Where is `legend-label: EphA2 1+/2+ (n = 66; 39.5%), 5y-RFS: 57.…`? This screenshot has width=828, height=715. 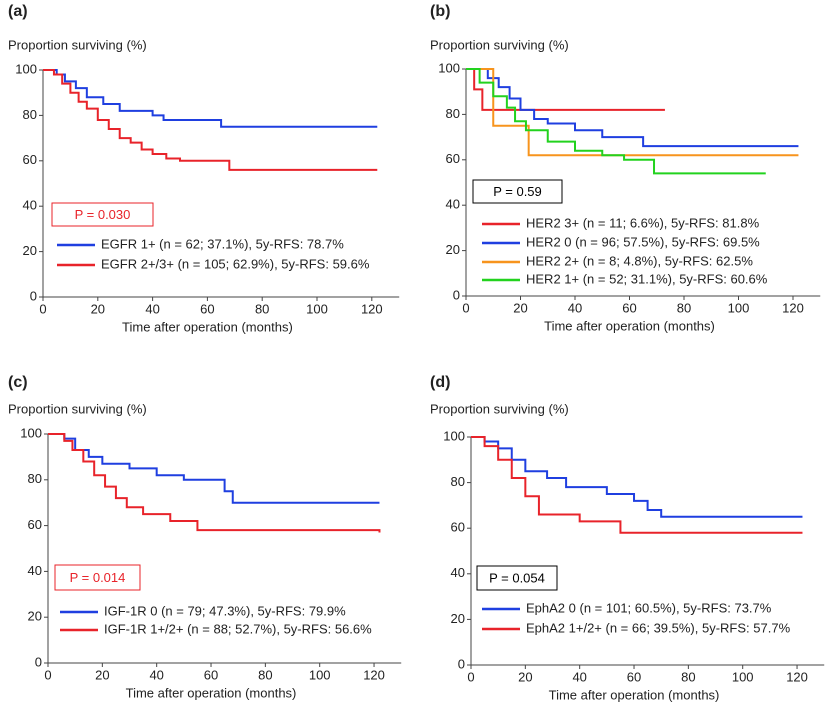
legend-label: EphA2 1+/2+ (n = 66; 39.5%), 5y-RFS: 57.… is located at coordinates (658, 627).